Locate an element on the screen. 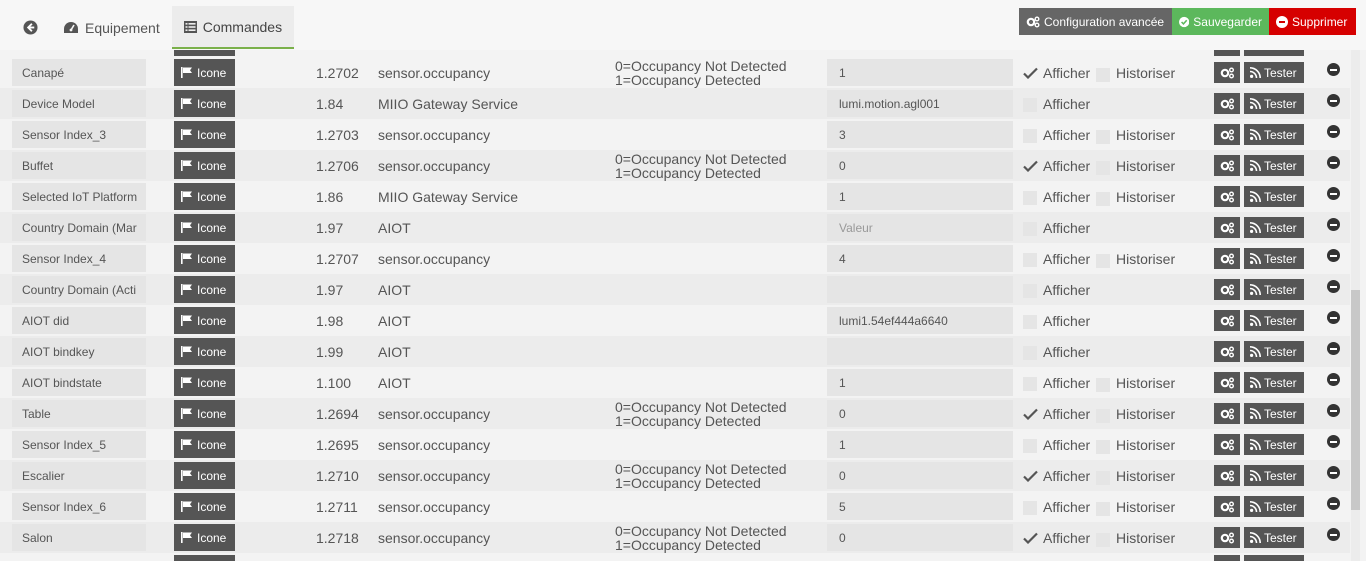 The width and height of the screenshot is (1366, 561). command-name-field: Country Domain (Acti is located at coordinates (79, 289).